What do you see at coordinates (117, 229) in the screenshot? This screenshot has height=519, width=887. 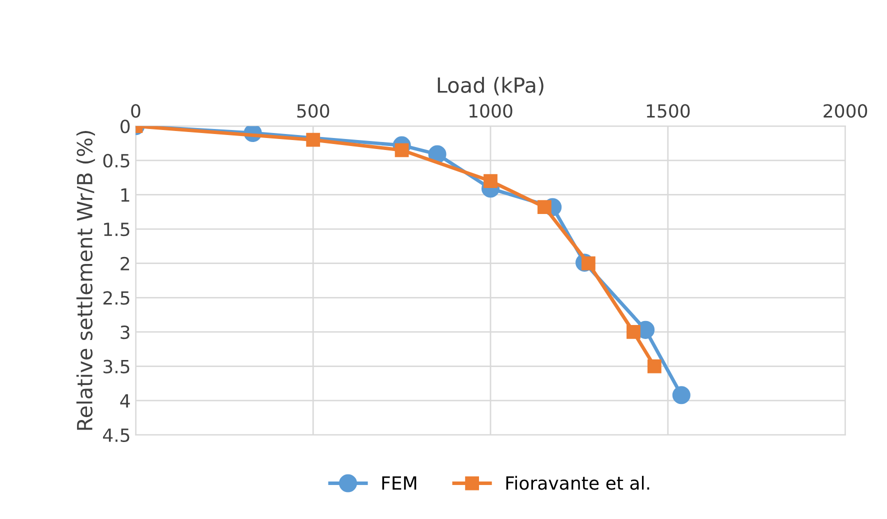 I see `y-tick-label: 1.5` at bounding box center [117, 229].